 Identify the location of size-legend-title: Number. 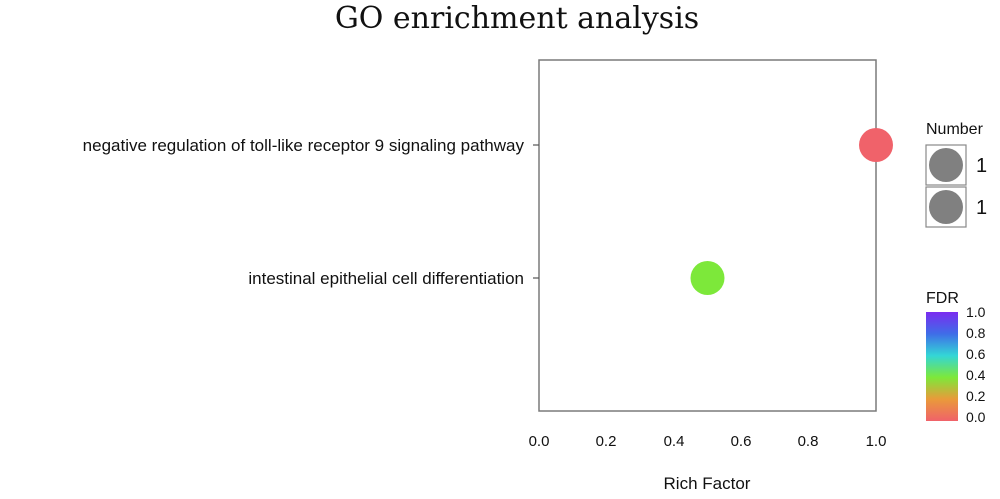
(955, 129).